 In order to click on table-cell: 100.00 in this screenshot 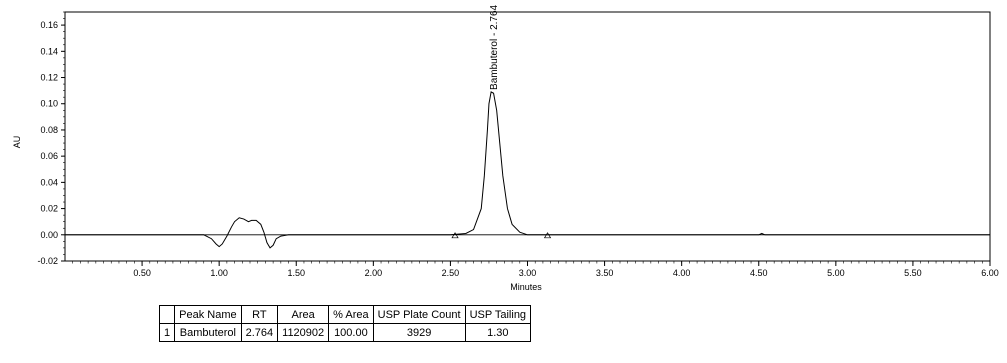, I will do `click(351, 332)`.